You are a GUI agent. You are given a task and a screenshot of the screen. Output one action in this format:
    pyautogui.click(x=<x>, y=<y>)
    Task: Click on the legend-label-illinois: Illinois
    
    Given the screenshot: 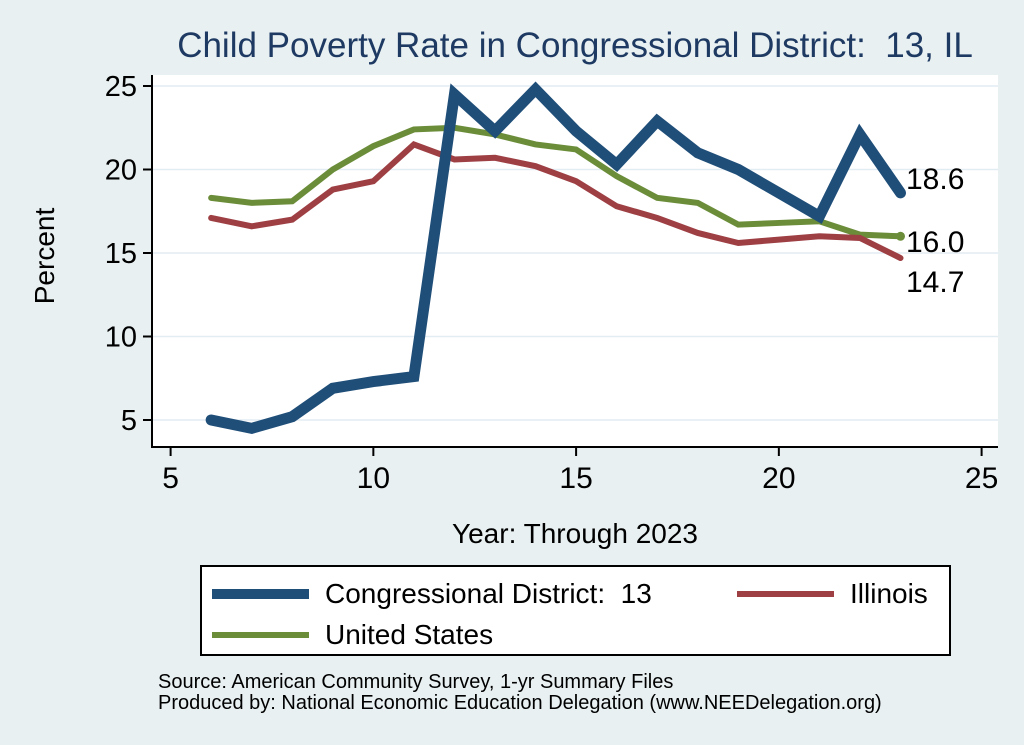 What is the action you would take?
    pyautogui.click(x=889, y=593)
    